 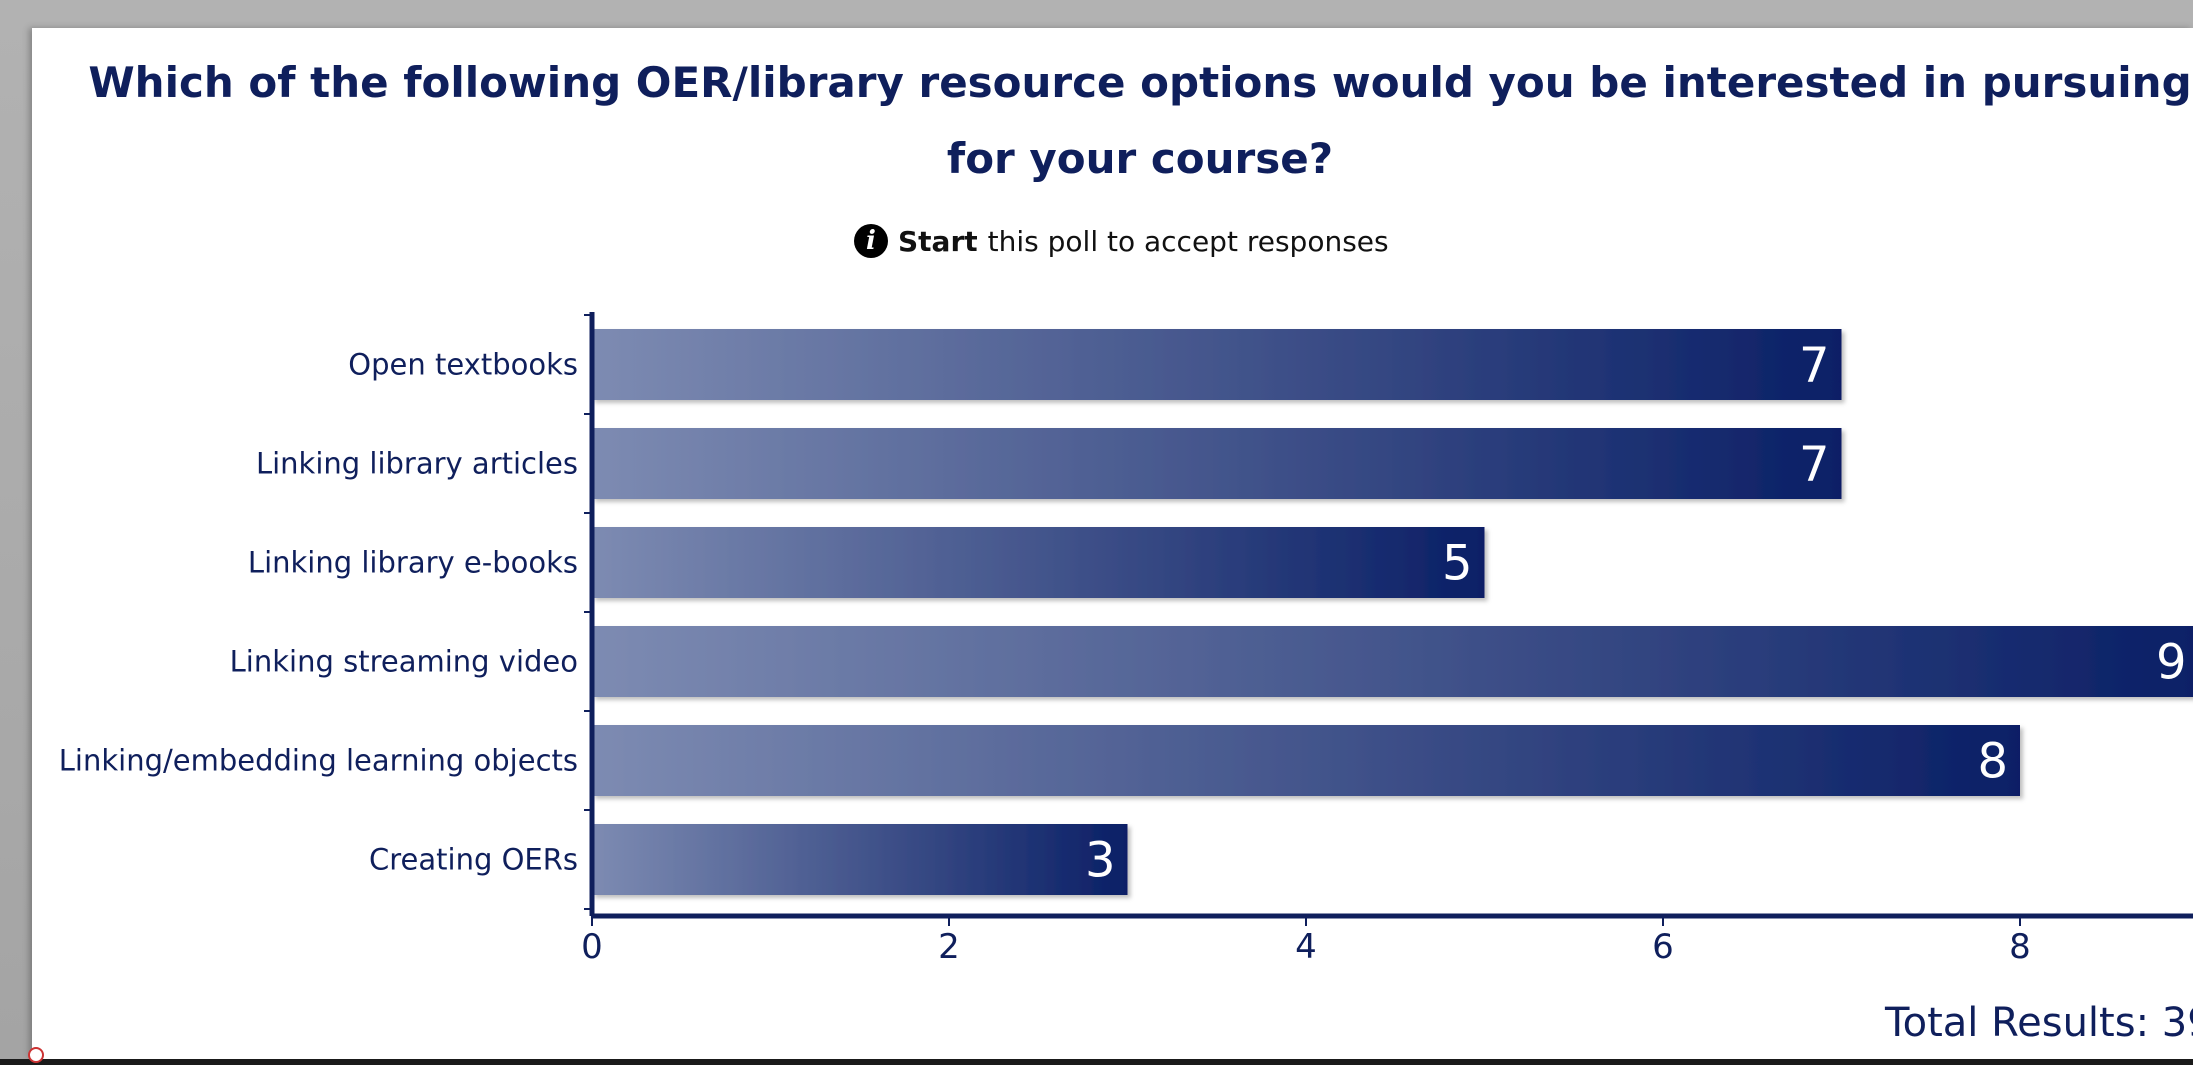 I want to click on x-tick-label-2: 4, so click(x=1306, y=947).